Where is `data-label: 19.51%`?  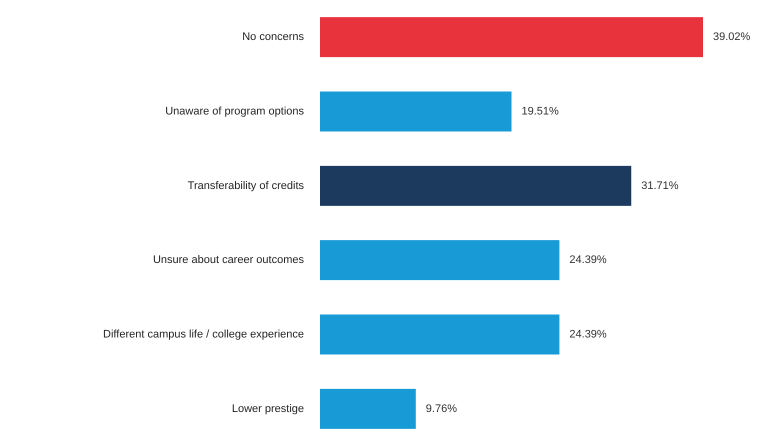
data-label: 19.51% is located at coordinates (541, 112).